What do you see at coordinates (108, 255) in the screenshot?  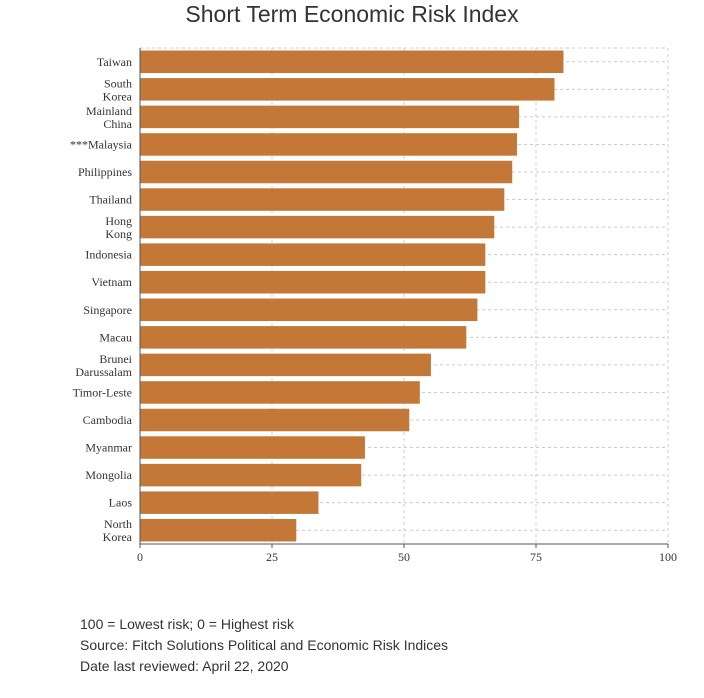 I see `category-label: Indonesia` at bounding box center [108, 255].